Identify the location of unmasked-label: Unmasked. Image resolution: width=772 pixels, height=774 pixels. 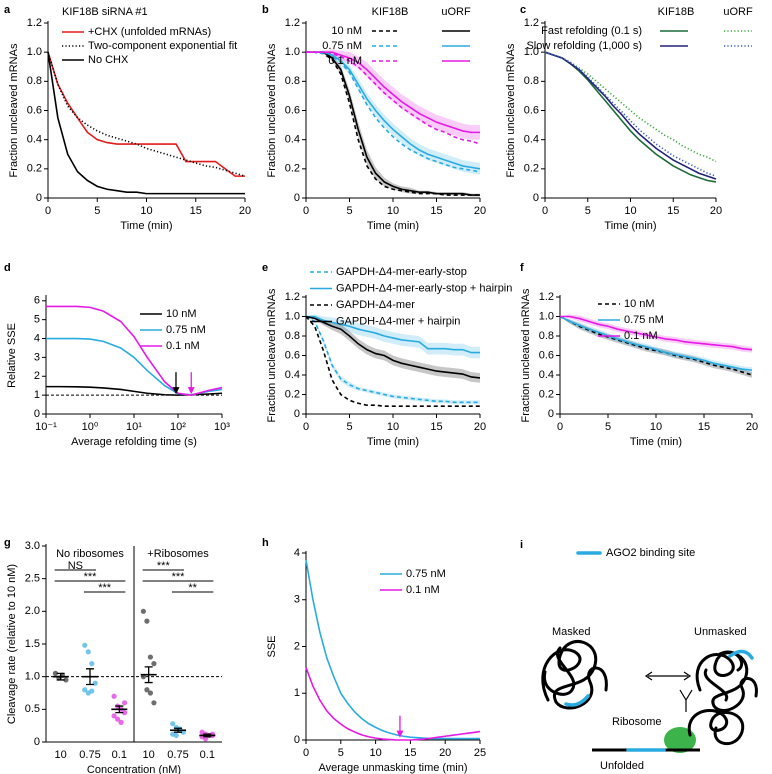
(720, 632).